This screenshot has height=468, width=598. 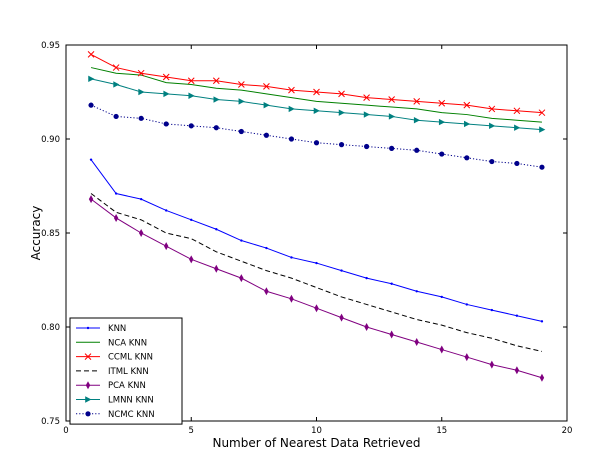 What do you see at coordinates (50, 328) in the screenshot?
I see `y-tick-label: 0.80` at bounding box center [50, 328].